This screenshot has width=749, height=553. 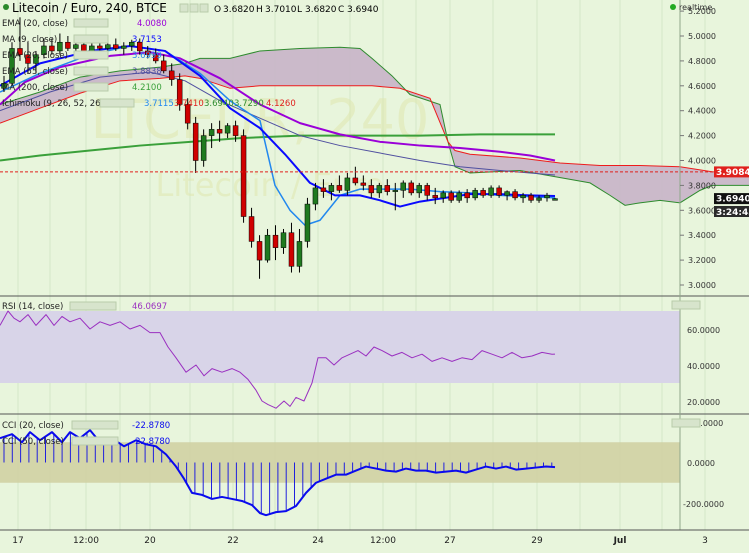 I want to click on rsi-pane-controls, so click(x=686, y=305).